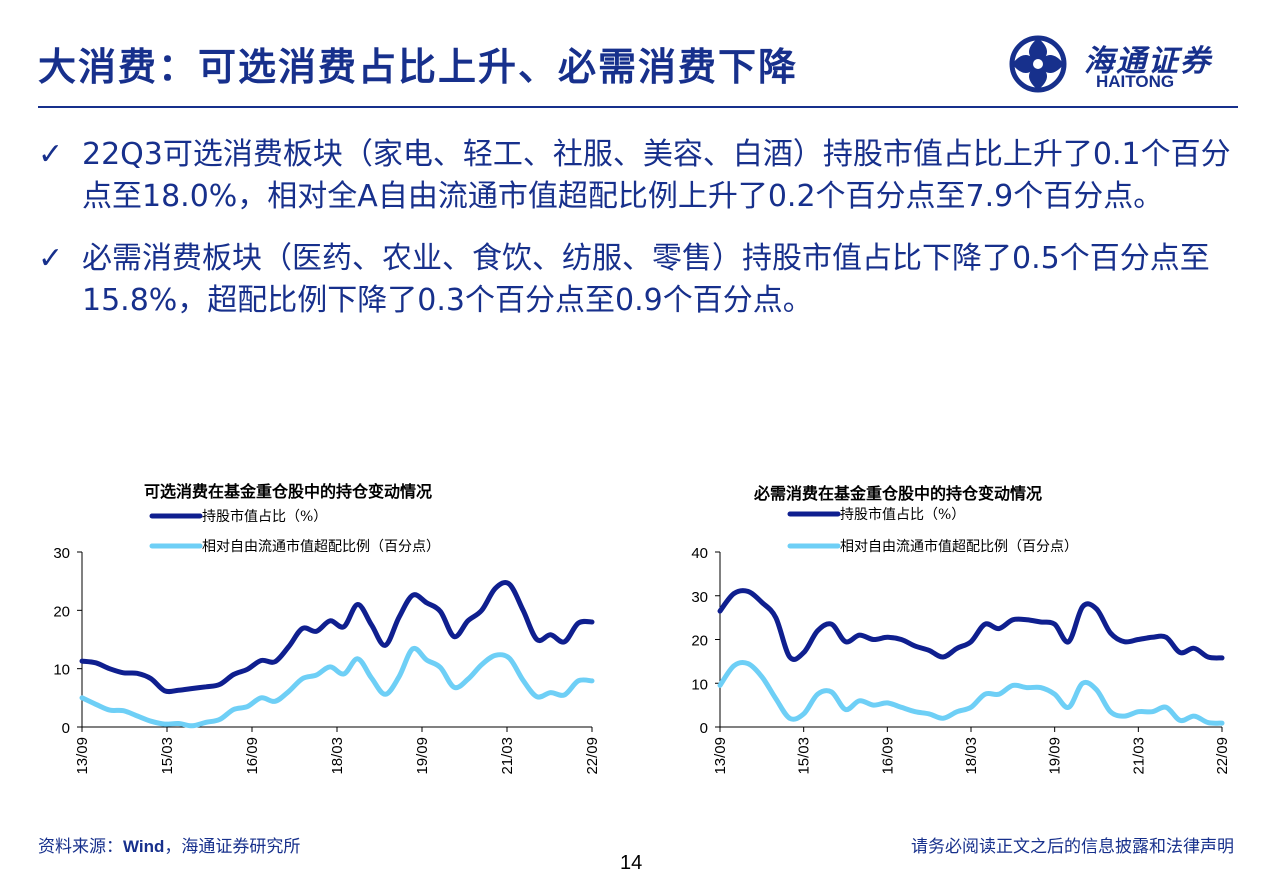  What do you see at coordinates (1148, 61) in the screenshot?
I see `logo-chinese-text: 海通证券` at bounding box center [1148, 61].